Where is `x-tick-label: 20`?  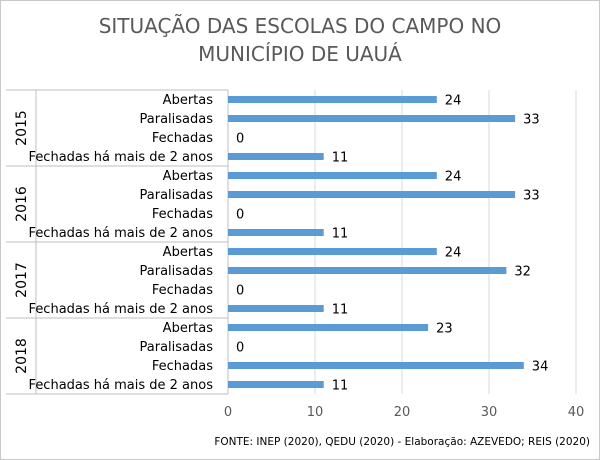 x-tick-label: 20 is located at coordinates (402, 412).